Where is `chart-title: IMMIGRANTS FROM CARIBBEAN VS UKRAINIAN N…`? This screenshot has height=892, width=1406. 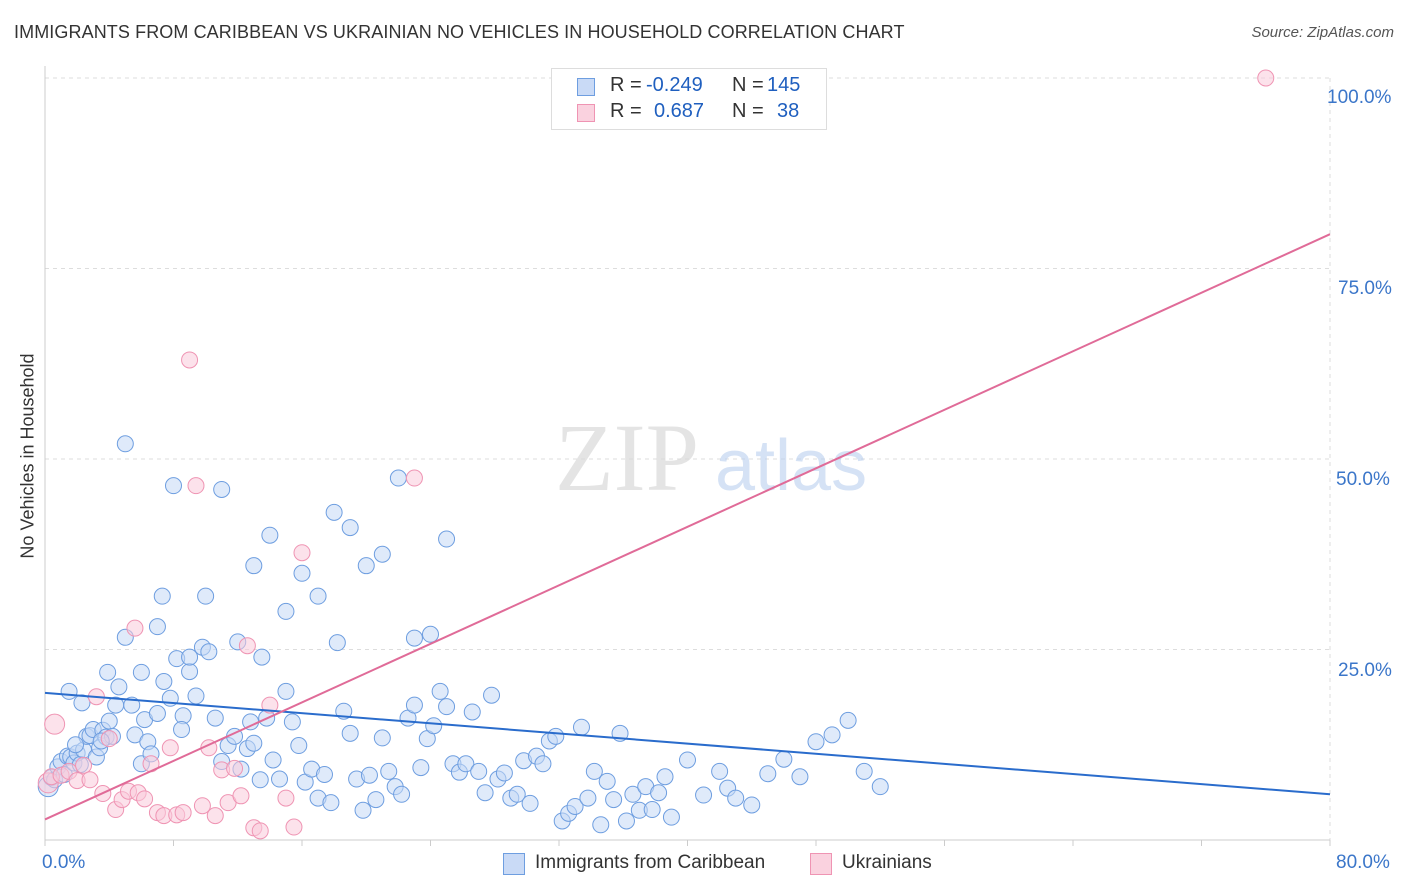 chart-title: IMMIGRANTS FROM CARIBBEAN VS UKRAINIAN N… is located at coordinates (459, 32).